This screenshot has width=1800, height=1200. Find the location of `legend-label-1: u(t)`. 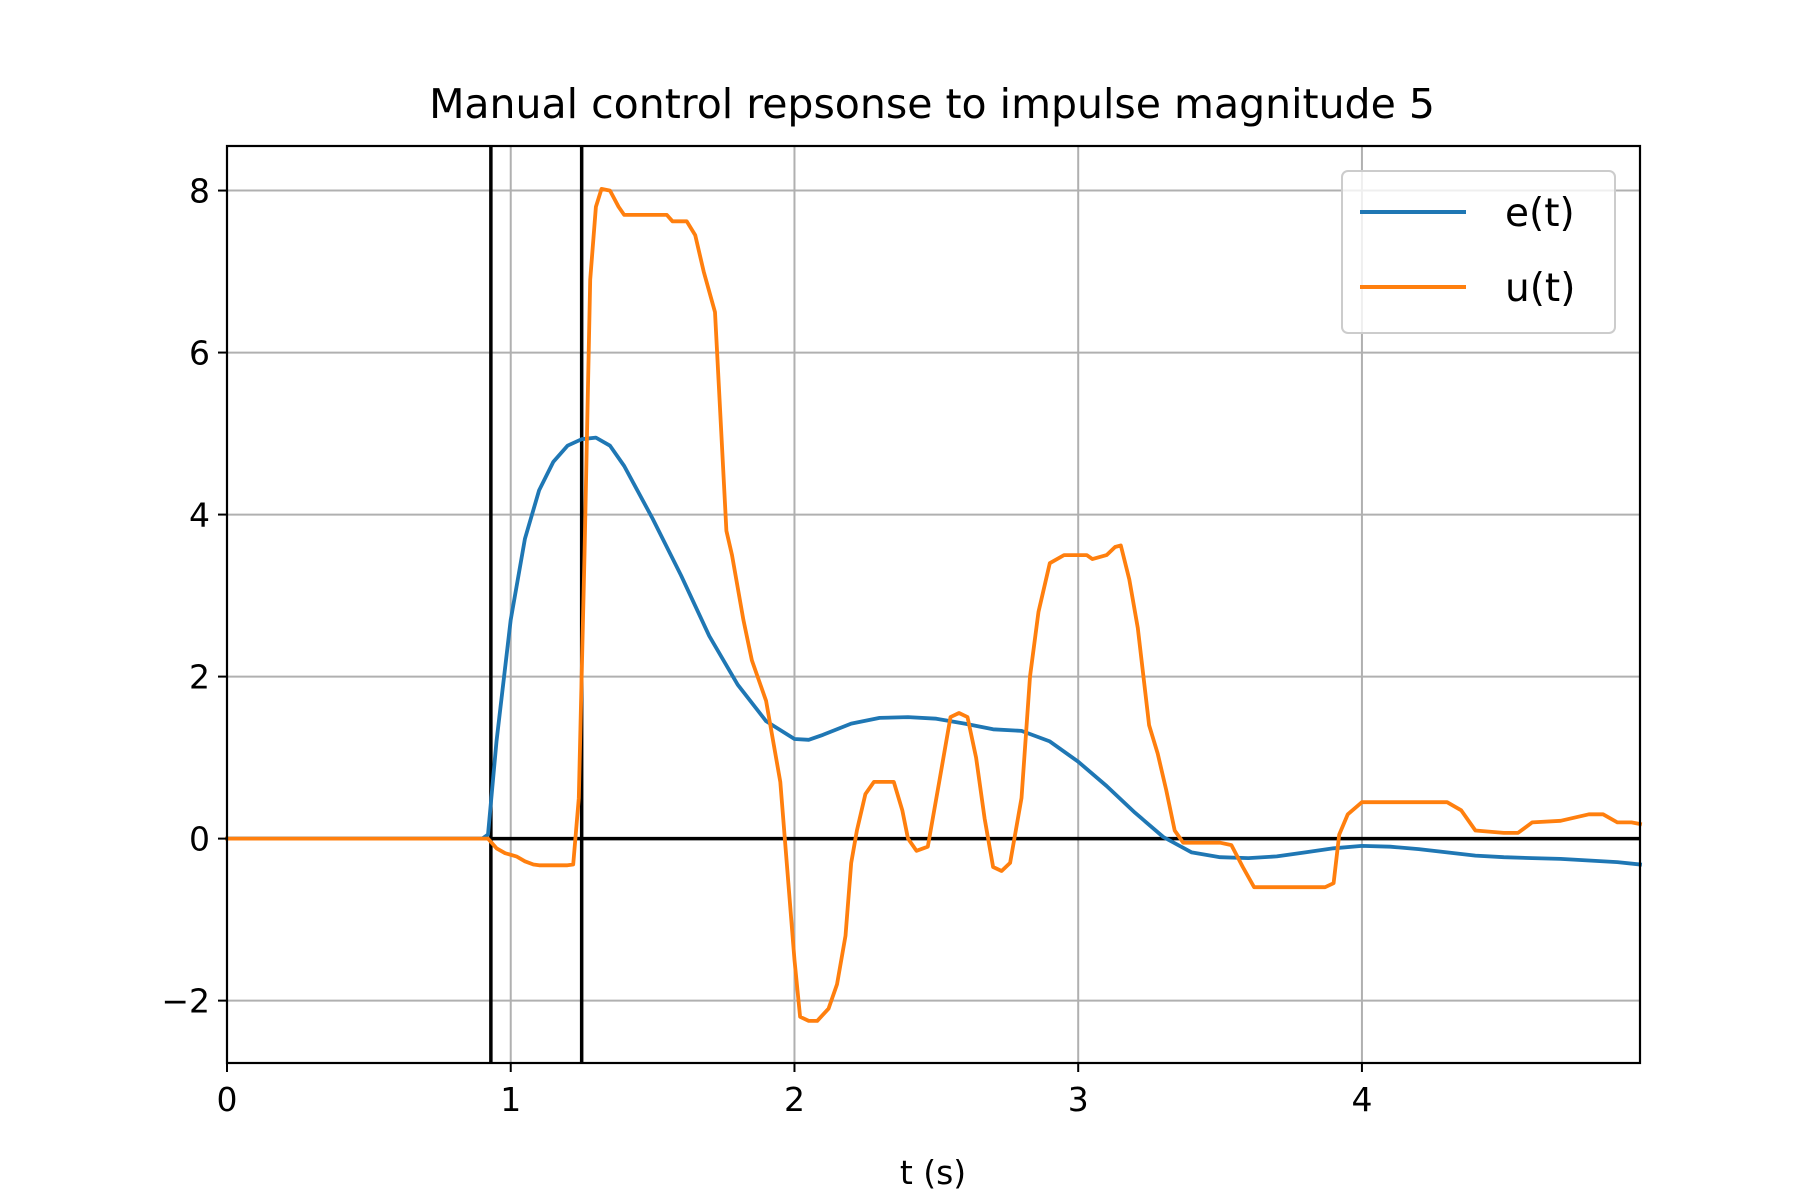

legend-label-1: u(t) is located at coordinates (1540, 288).